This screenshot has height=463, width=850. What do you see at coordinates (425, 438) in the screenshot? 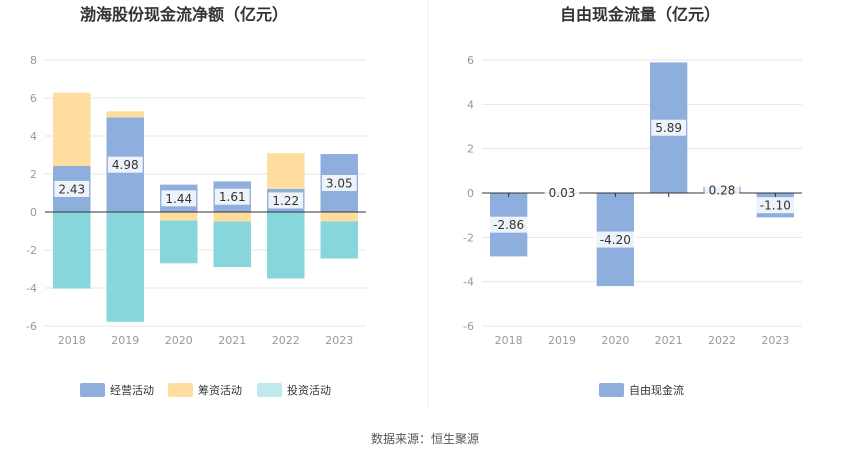
I see `data-source-note: 数据来源：恒生聚源` at bounding box center [425, 438].